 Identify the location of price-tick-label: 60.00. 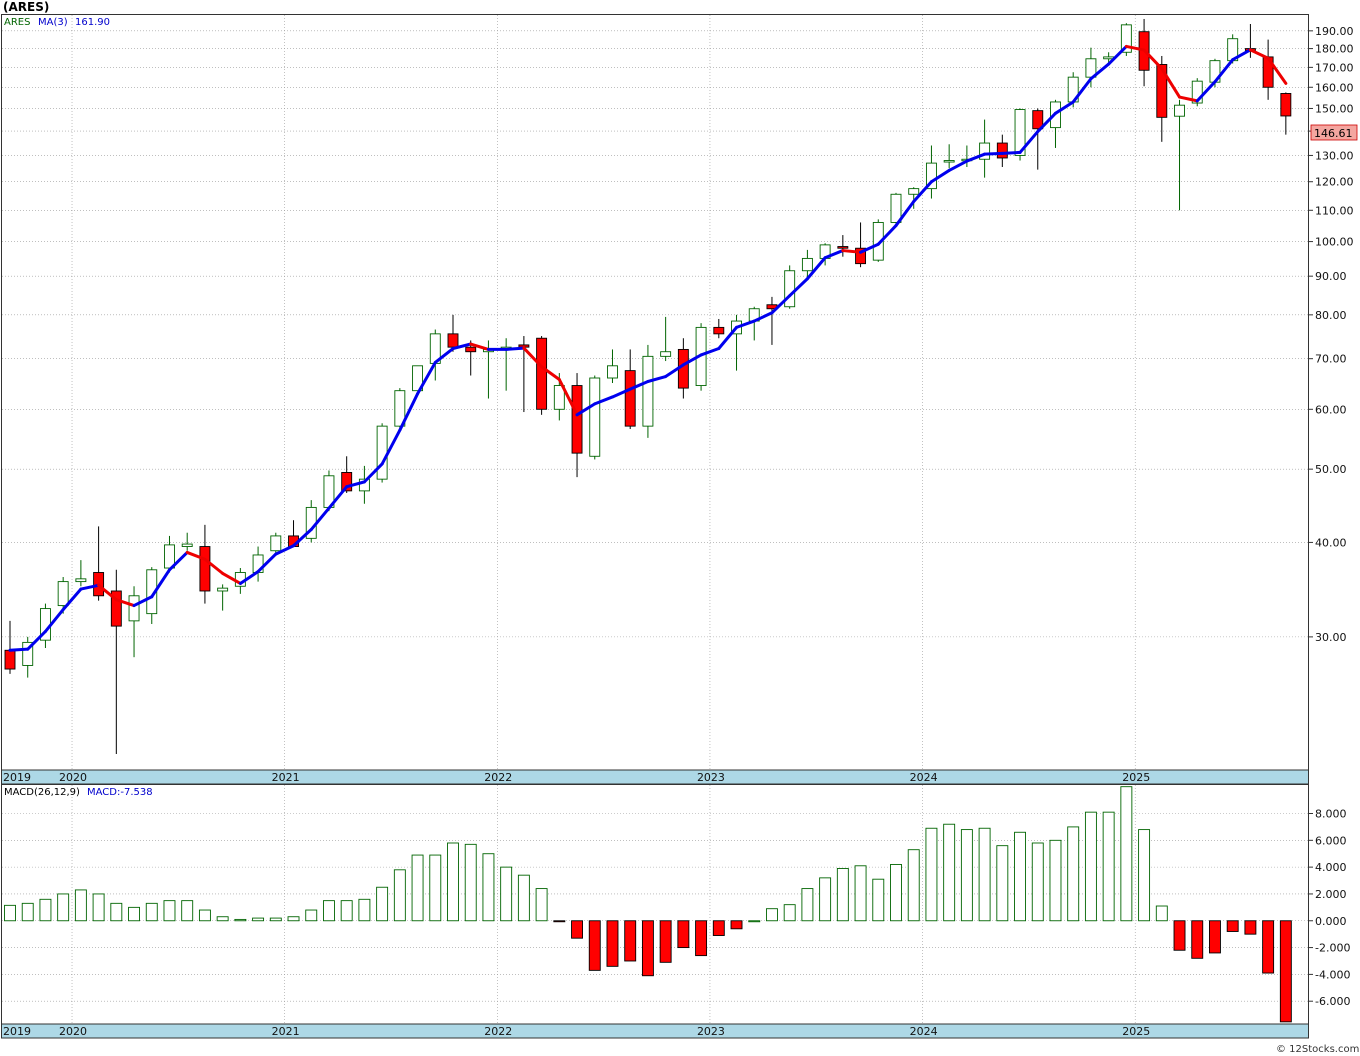
(1331, 409).